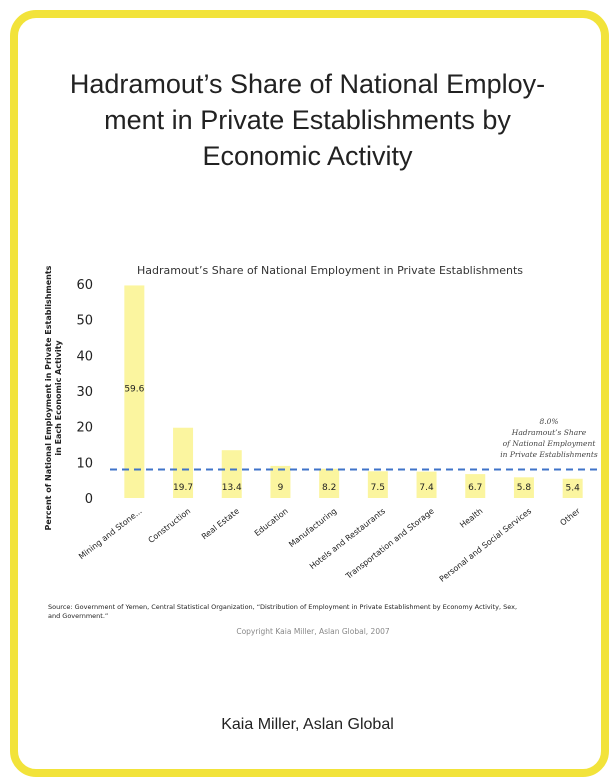 Image resolution: width=615 pixels, height=779 pixels. I want to click on y-tick-label: 10, so click(84, 463).